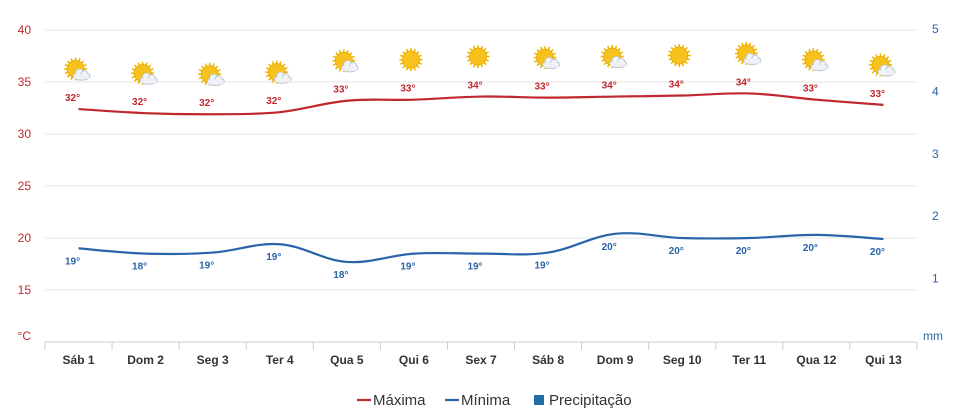  What do you see at coordinates (548, 360) in the screenshot?
I see `x-tick-label: Sáb 8` at bounding box center [548, 360].